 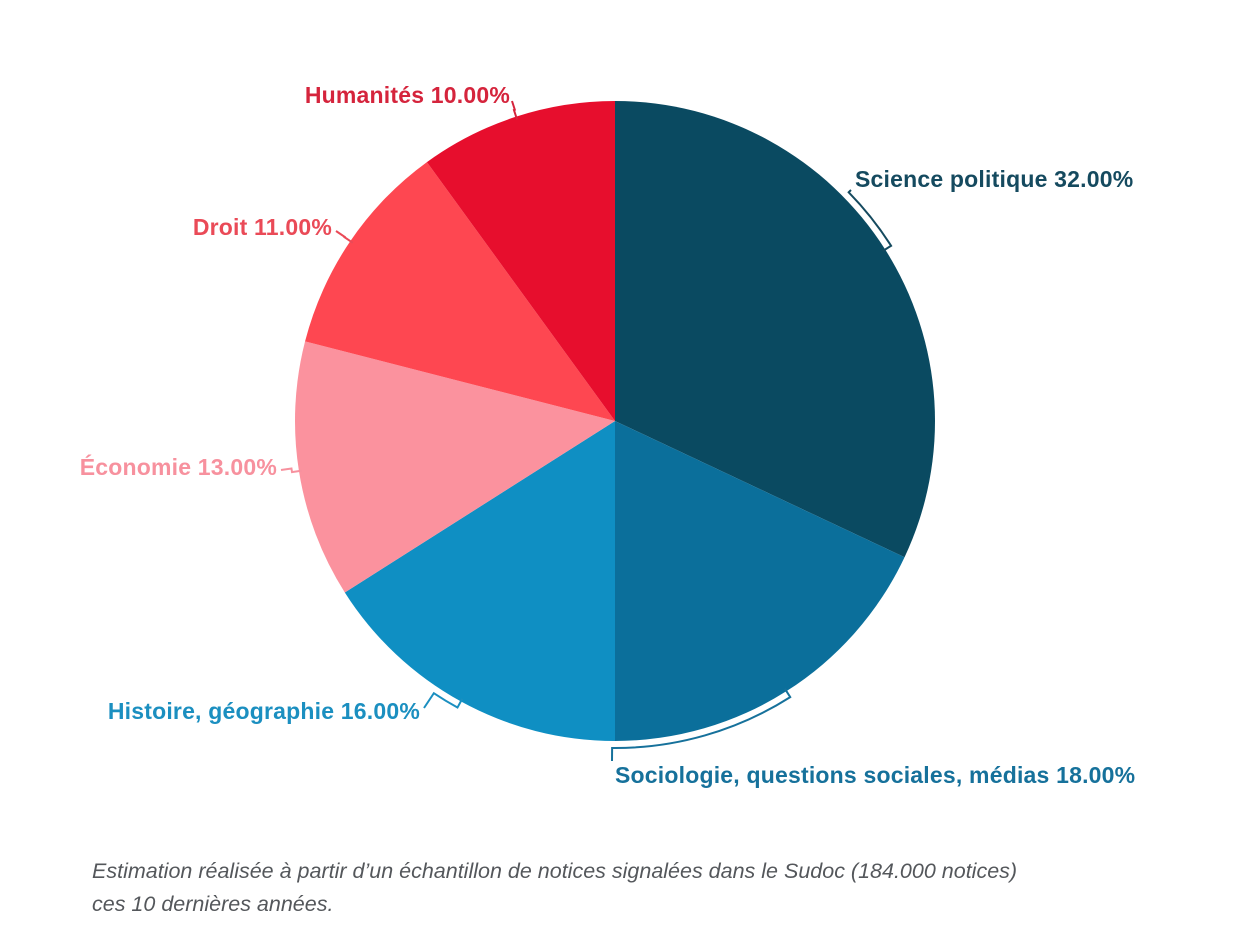 What do you see at coordinates (263, 711) in the screenshot?
I see `slice-label-histoire-geographie: Histoire, géographie 16.00%` at bounding box center [263, 711].